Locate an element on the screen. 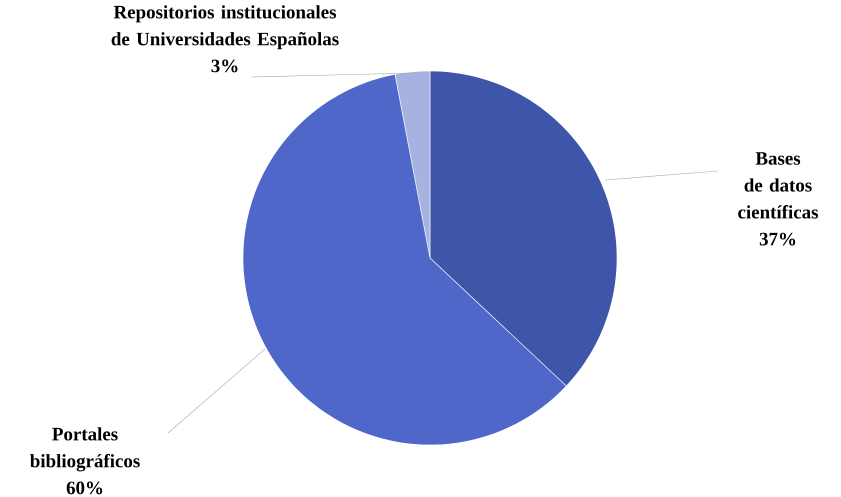 The height and width of the screenshot is (497, 841). slice-label: Bases de datos científicas is located at coordinates (778, 185).